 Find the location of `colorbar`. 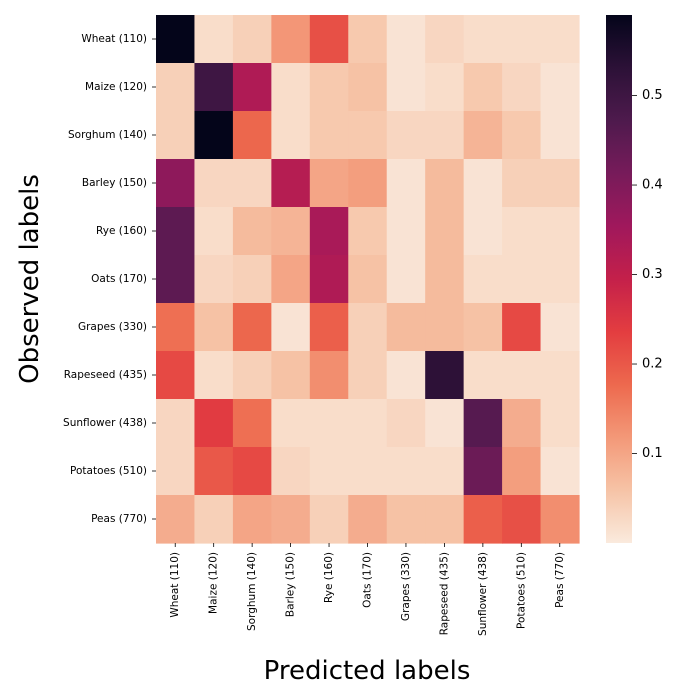

colorbar is located at coordinates (619, 279).